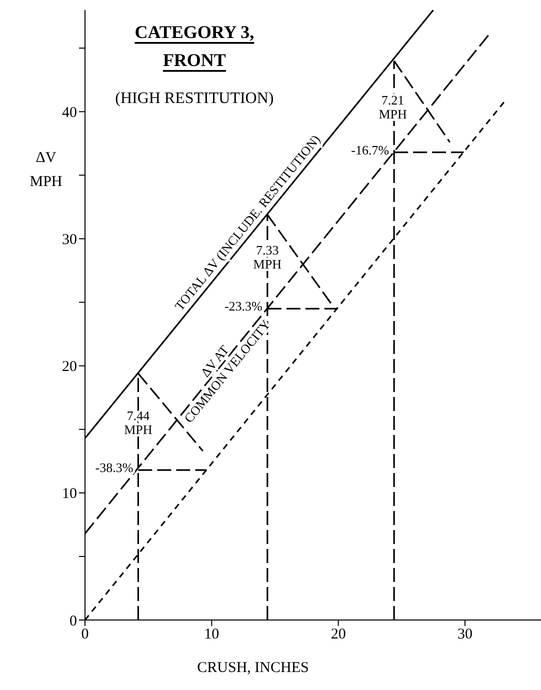  I want to click on x-tick-label: 20, so click(338, 634).